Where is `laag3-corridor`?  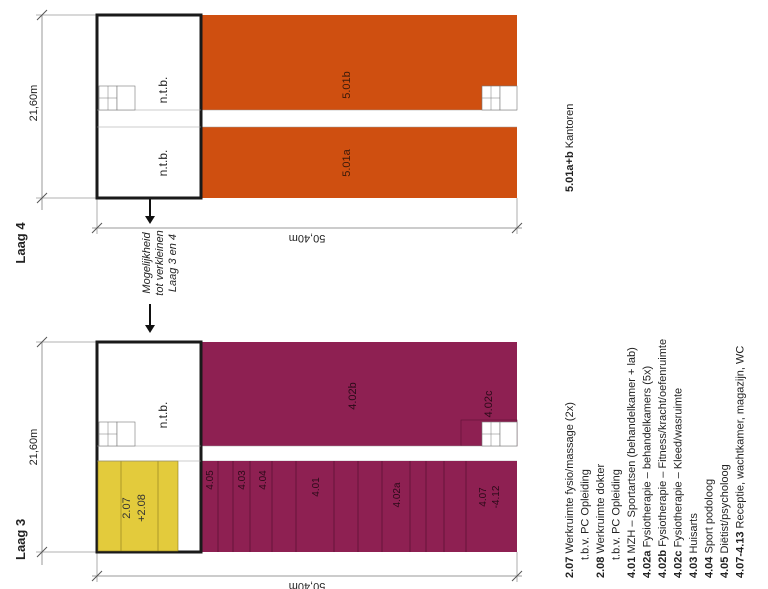
laag3-corridor is located at coordinates (359, 453).